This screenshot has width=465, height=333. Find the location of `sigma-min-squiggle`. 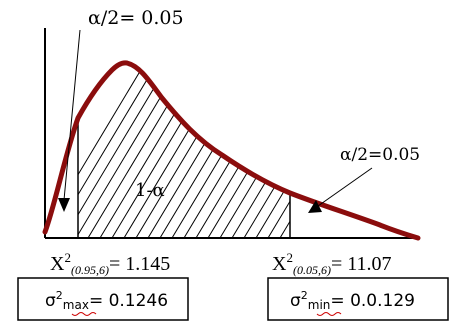

sigma-min-squiggle is located at coordinates (329, 314).